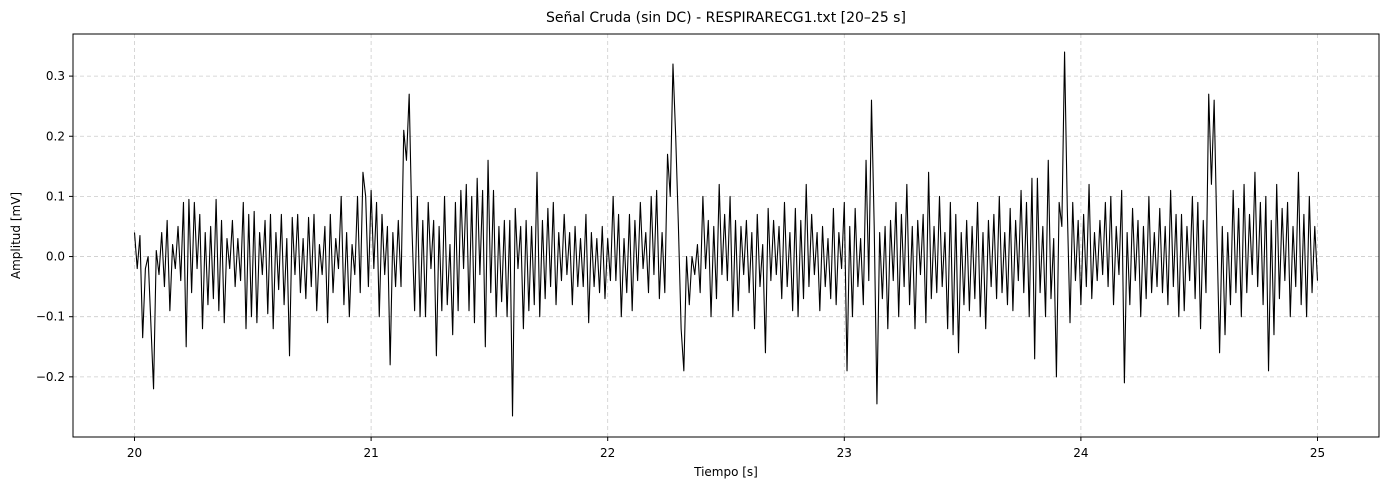  What do you see at coordinates (725, 472) in the screenshot?
I see `x-axis-label: Tiempo [s]` at bounding box center [725, 472].